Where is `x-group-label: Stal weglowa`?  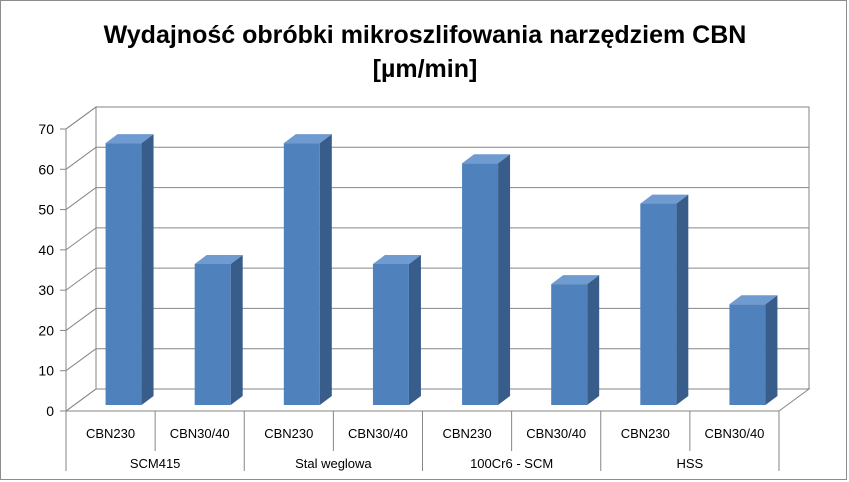
x-group-label: Stal weglowa is located at coordinates (333, 463).